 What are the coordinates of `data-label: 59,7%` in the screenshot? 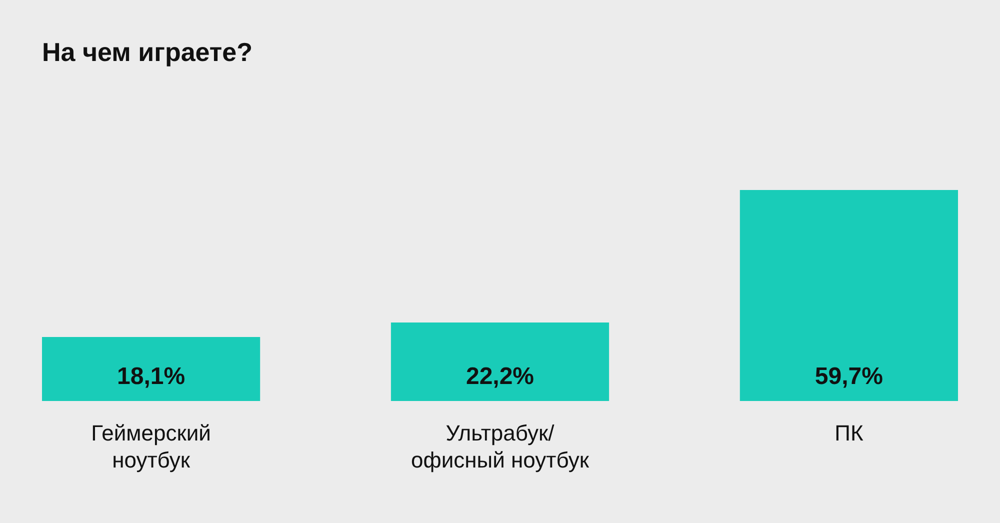 It's located at (848, 376).